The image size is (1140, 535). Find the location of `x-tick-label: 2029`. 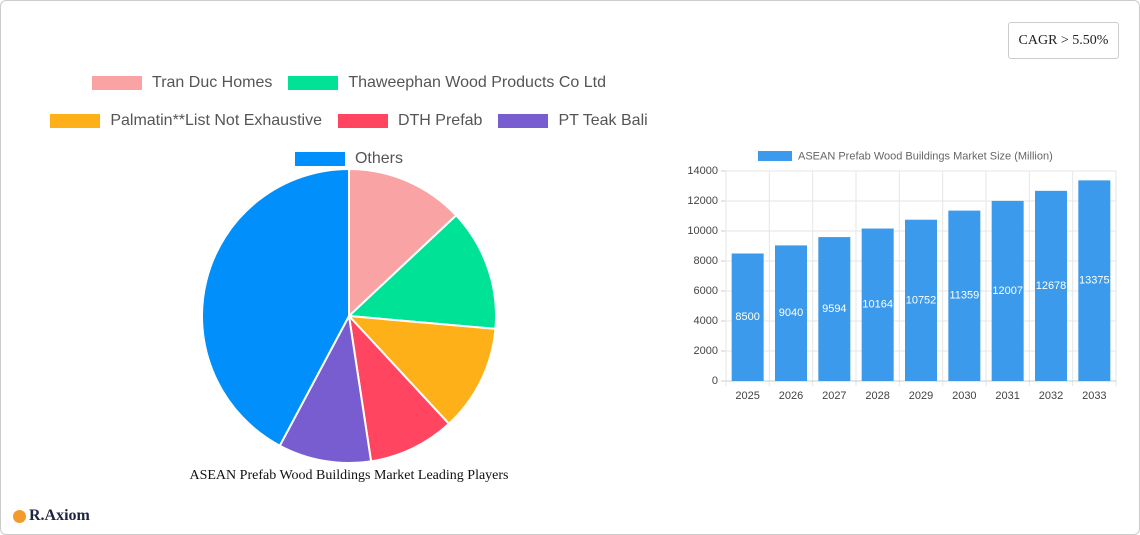

x-tick-label: 2029 is located at coordinates (921, 396).